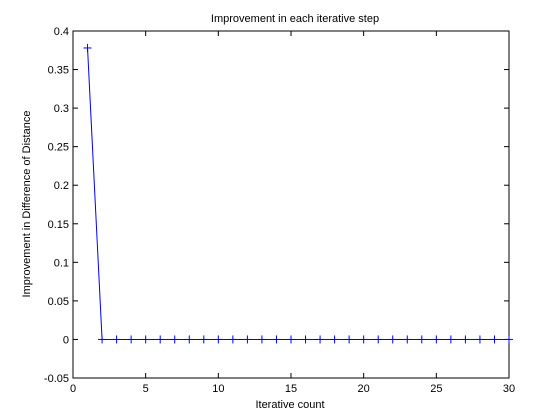 The height and width of the screenshot is (420, 560). I want to click on y-tick-label: 0.2, so click(61, 186).